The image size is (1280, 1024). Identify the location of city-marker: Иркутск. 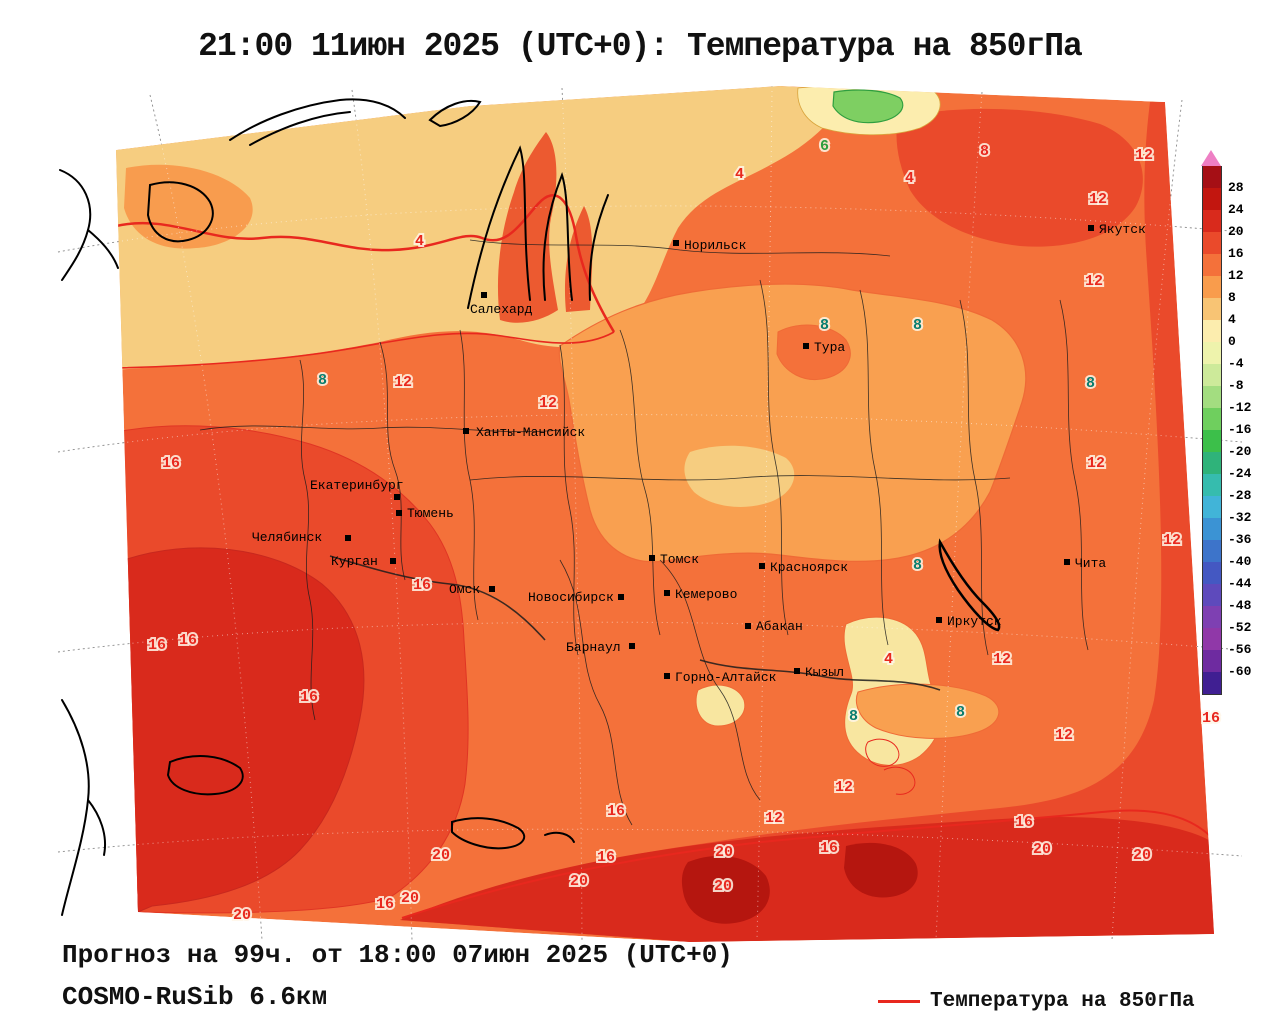
(969, 621).